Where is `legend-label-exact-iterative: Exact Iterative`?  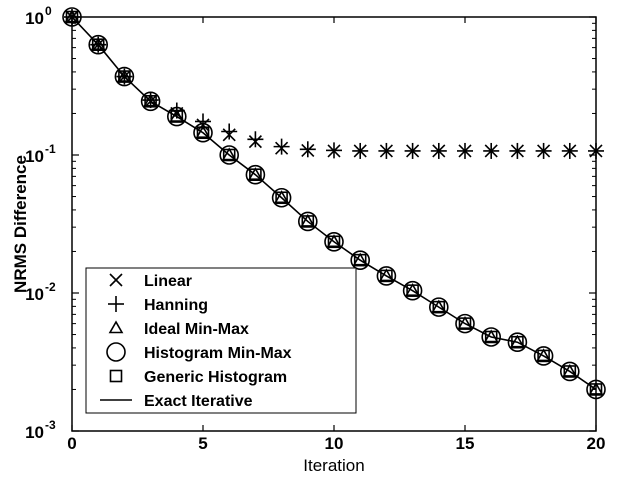
legend-label-exact-iterative: Exact Iterative is located at coordinates (198, 401).